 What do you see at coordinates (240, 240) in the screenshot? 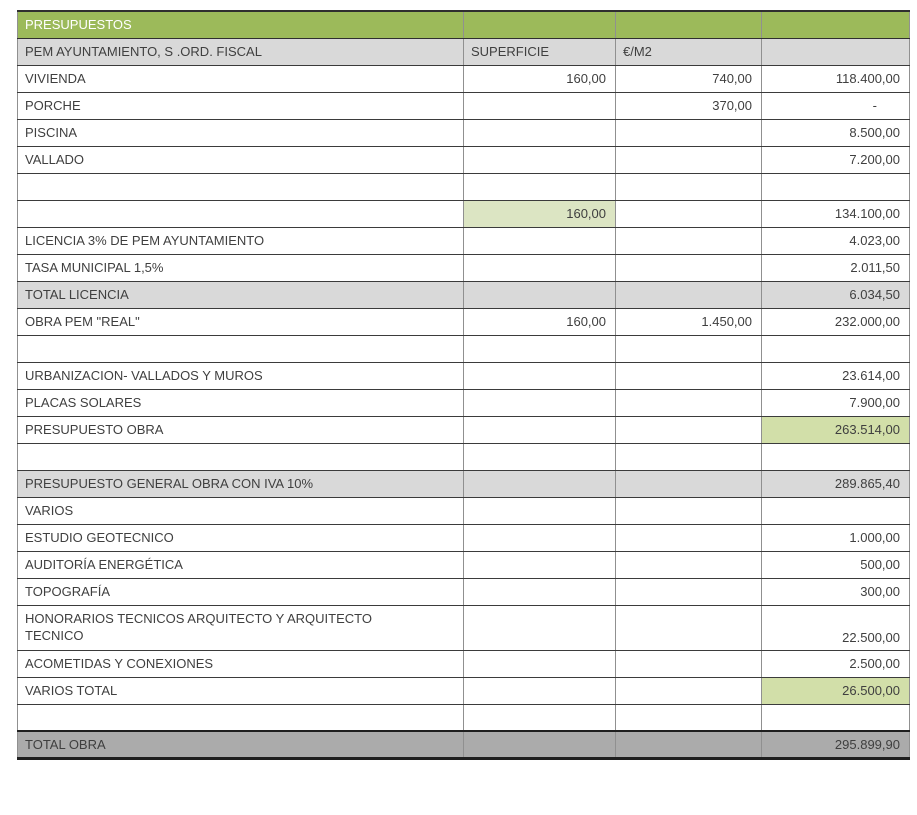
I see `row-label-cell: LICENCIA 3% DE PEM AYUNTAMIENTO` at bounding box center [240, 240].